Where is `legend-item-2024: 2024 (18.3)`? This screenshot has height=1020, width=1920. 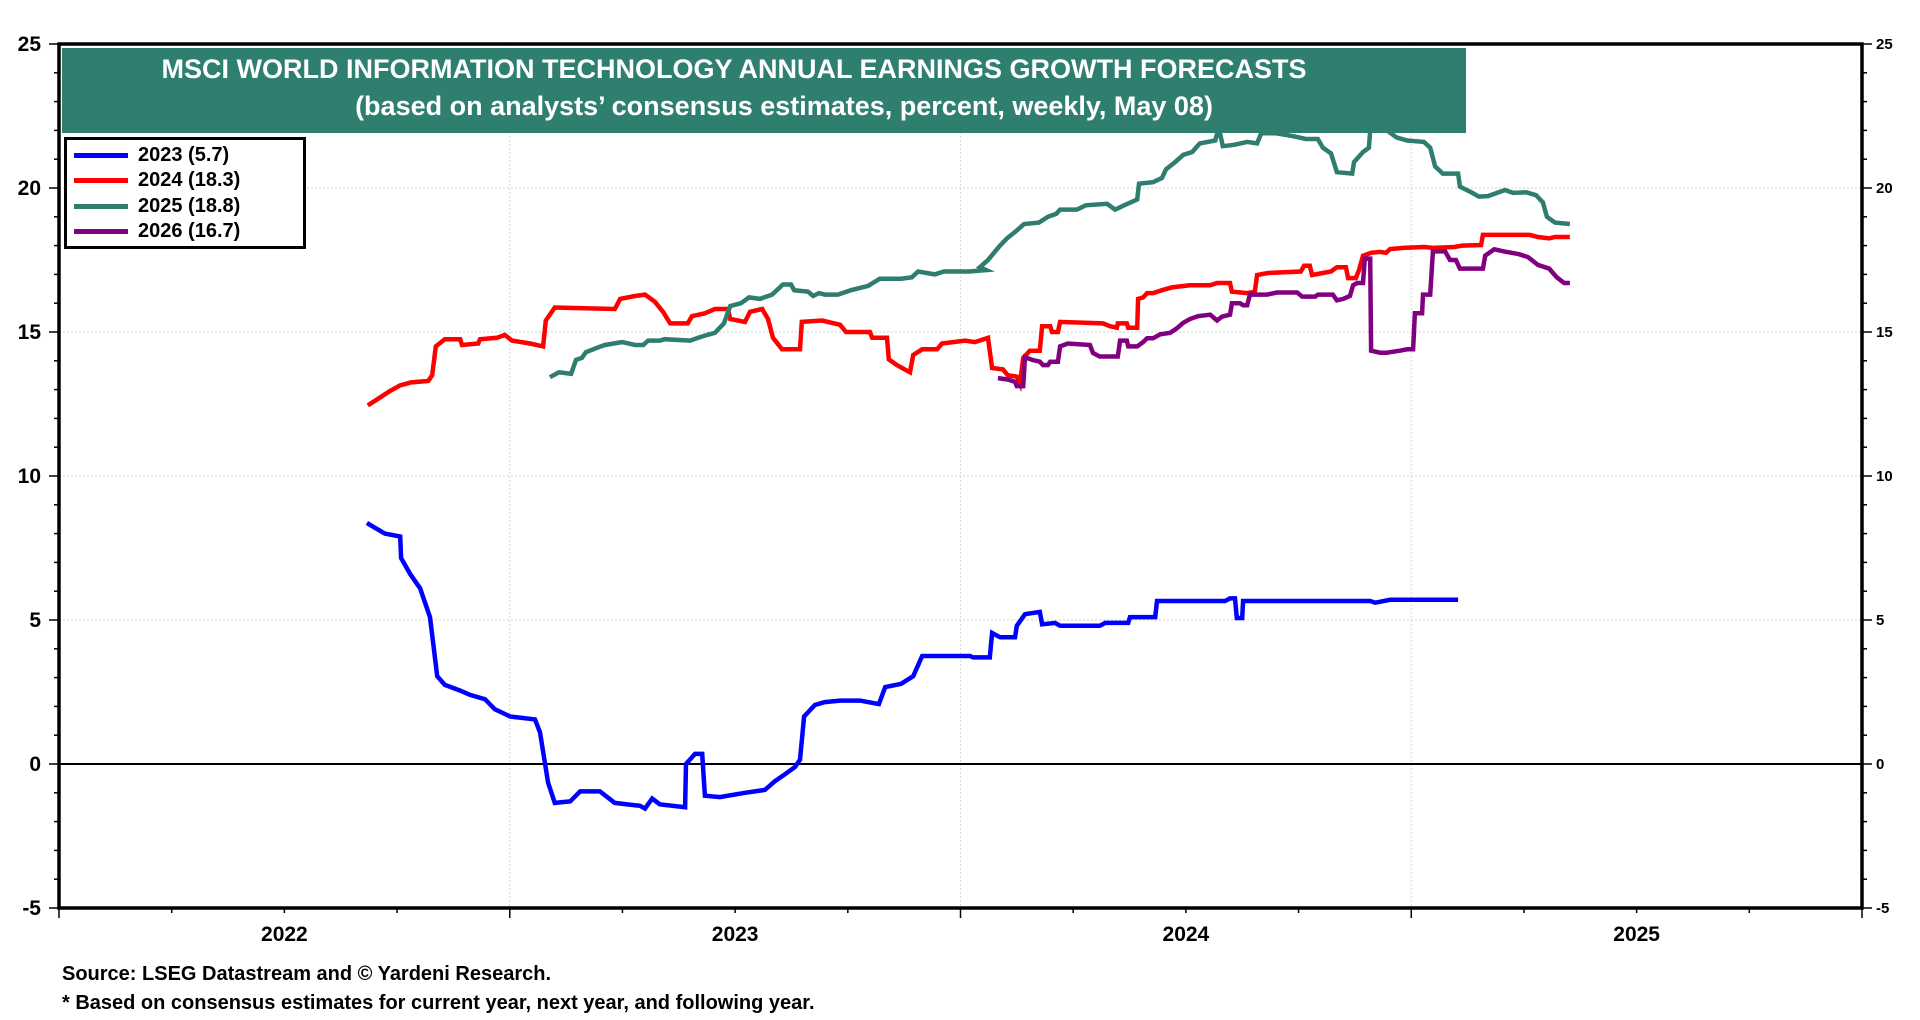 legend-item-2024: 2024 (18.3) is located at coordinates (153, 180).